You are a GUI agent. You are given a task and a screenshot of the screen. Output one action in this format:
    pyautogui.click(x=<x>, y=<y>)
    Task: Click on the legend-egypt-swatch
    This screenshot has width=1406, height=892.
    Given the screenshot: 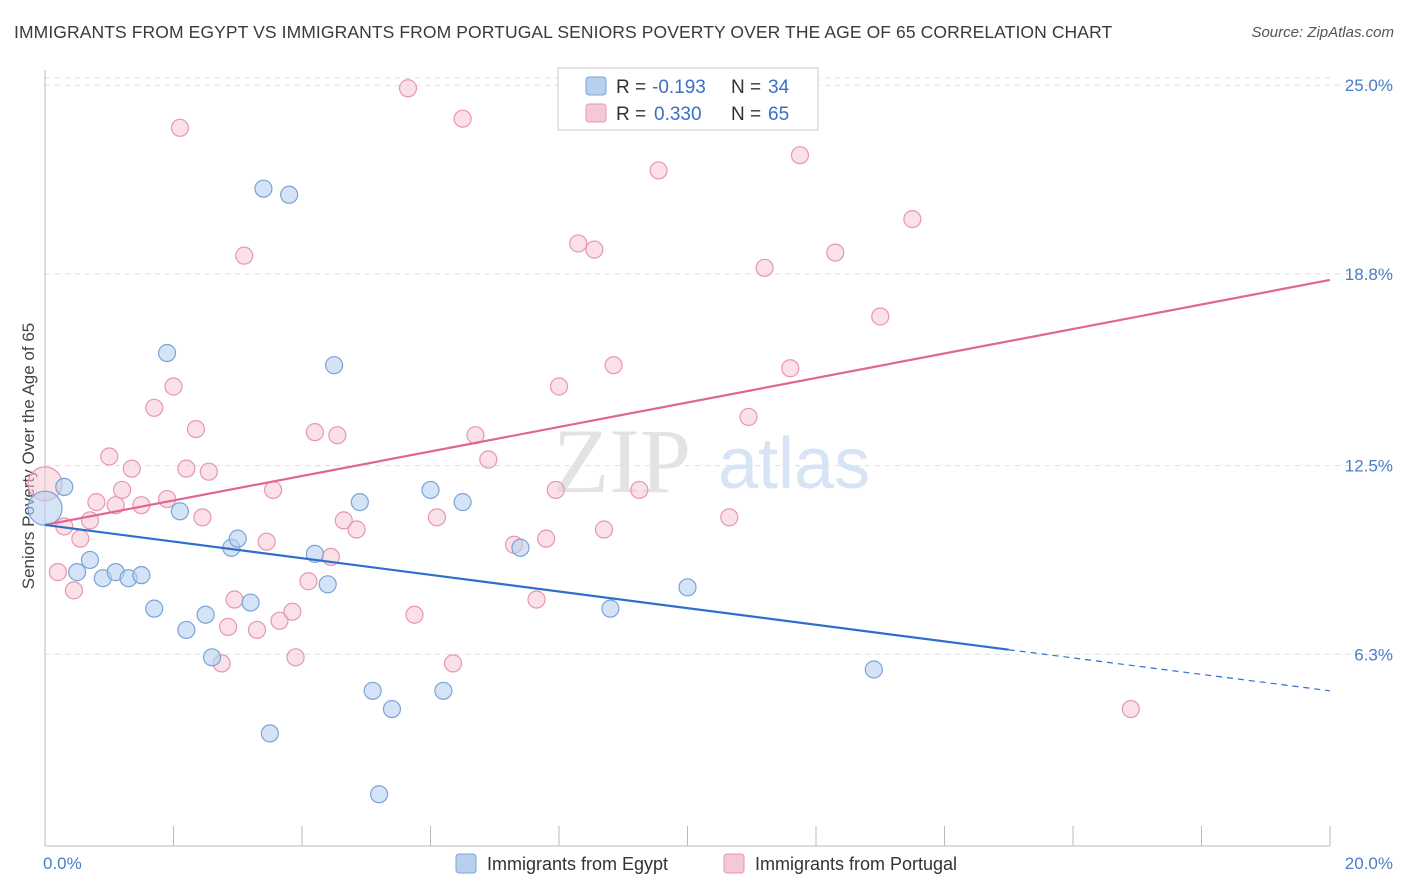 What is the action you would take?
    pyautogui.click(x=596, y=86)
    